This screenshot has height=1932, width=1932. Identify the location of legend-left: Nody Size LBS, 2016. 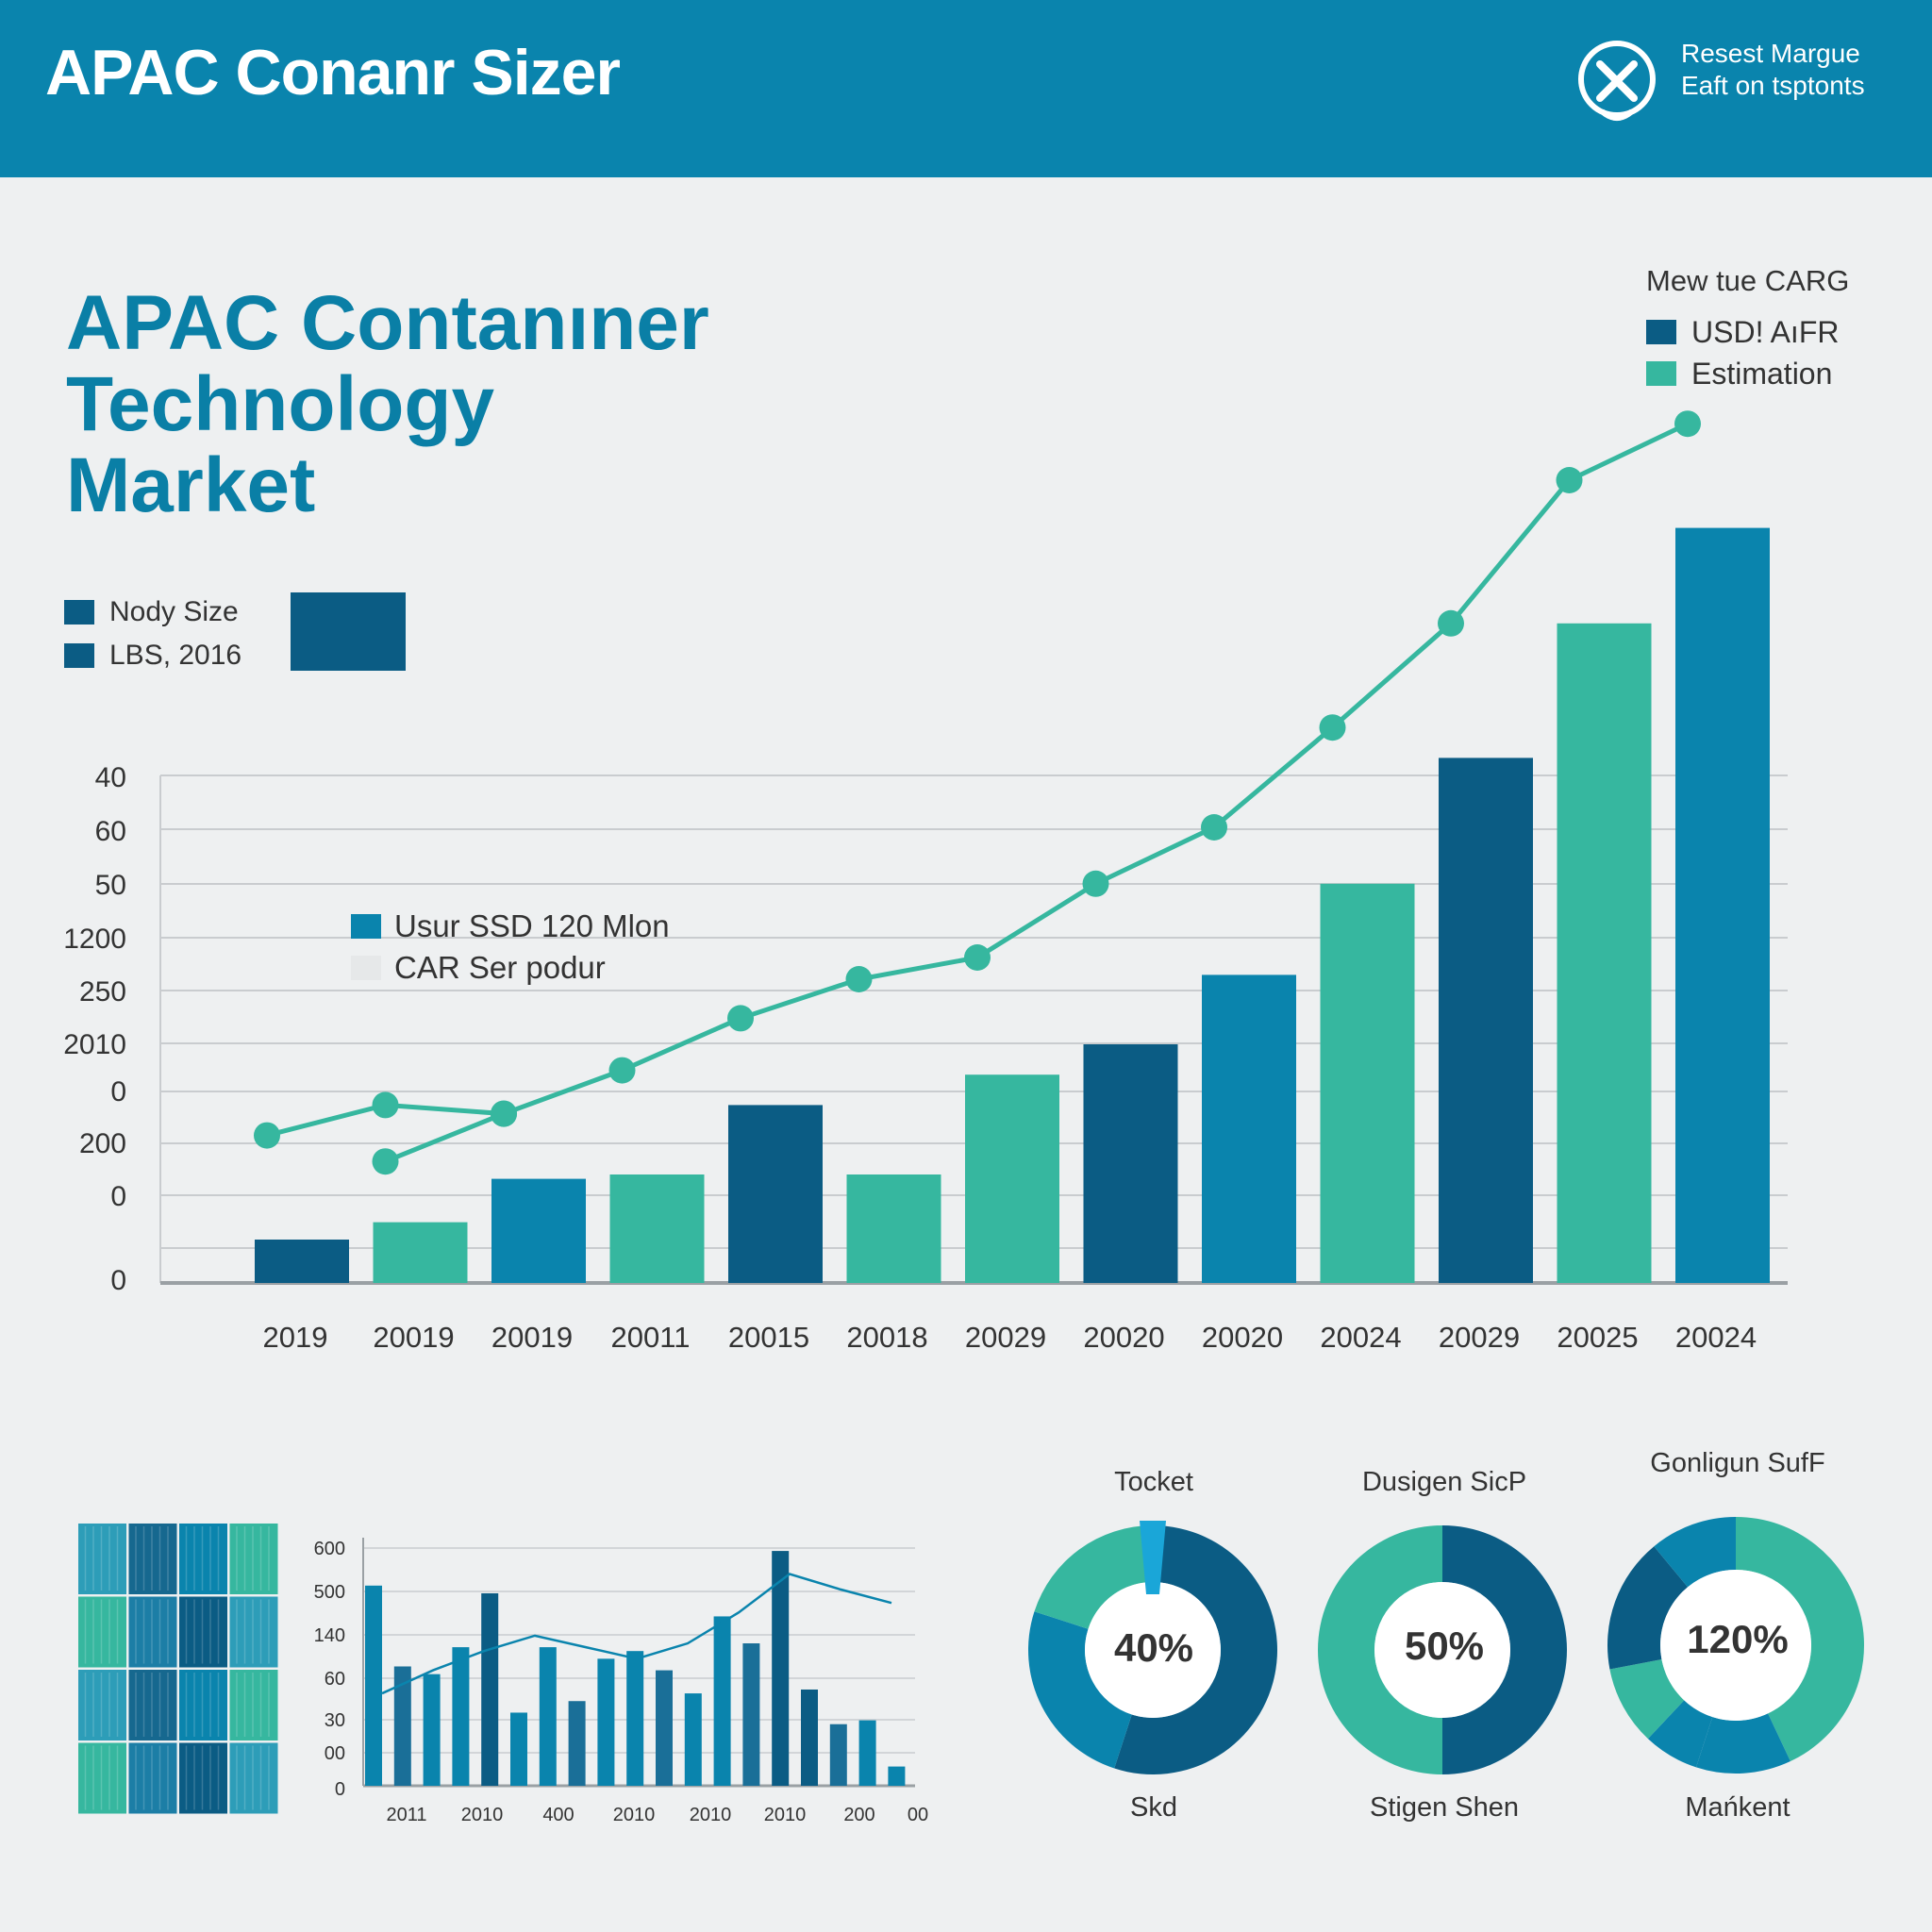
(153, 634).